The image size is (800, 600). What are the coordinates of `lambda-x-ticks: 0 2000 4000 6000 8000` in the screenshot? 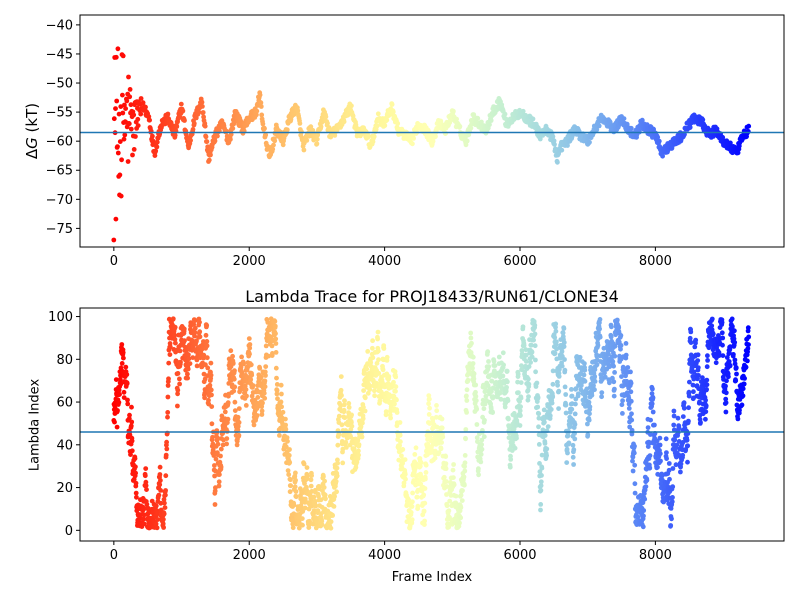 It's located at (391, 552).